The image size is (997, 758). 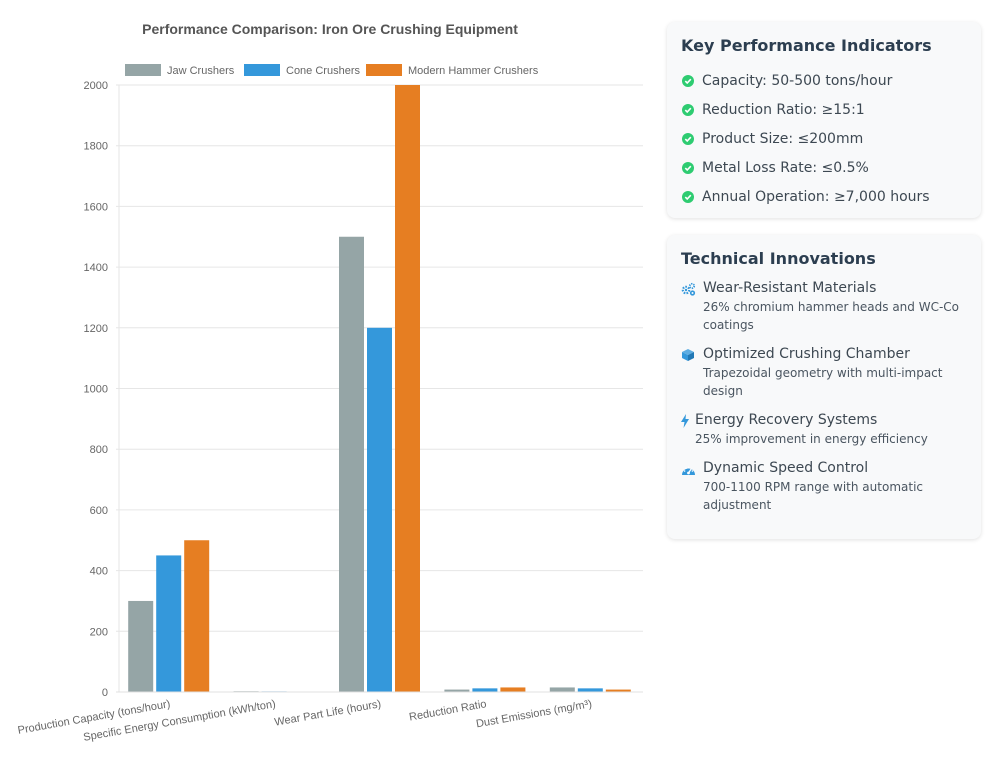 What do you see at coordinates (96, 86) in the screenshot?
I see `y-tick-label: 2000` at bounding box center [96, 86].